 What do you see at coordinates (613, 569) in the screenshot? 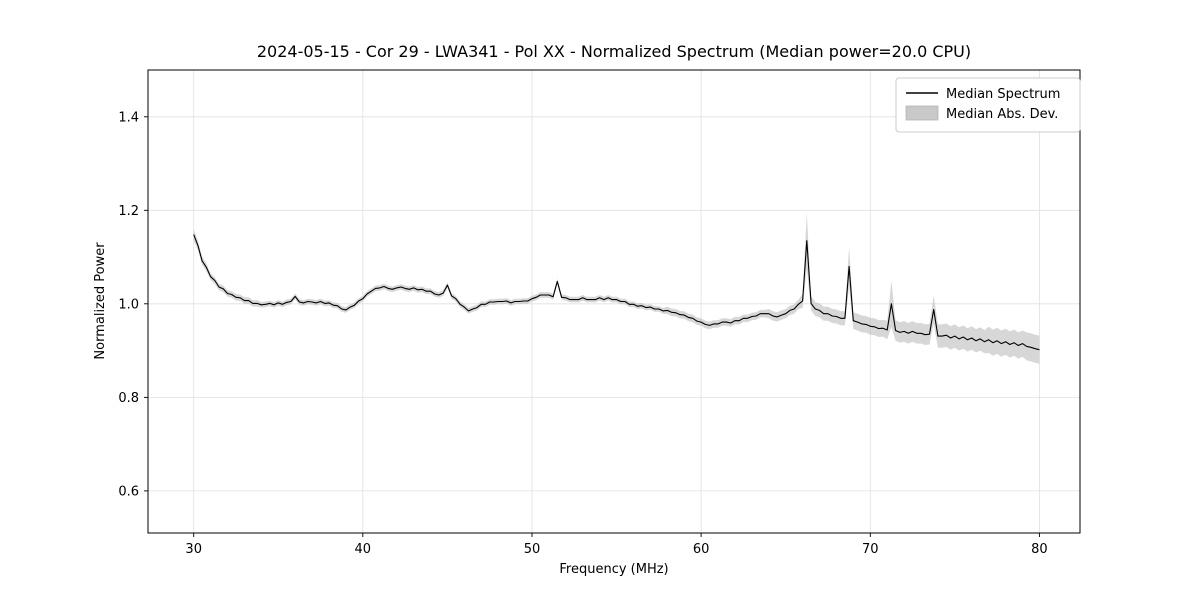
I see `x-axis-label: Frequency (MHz)` at bounding box center [613, 569].